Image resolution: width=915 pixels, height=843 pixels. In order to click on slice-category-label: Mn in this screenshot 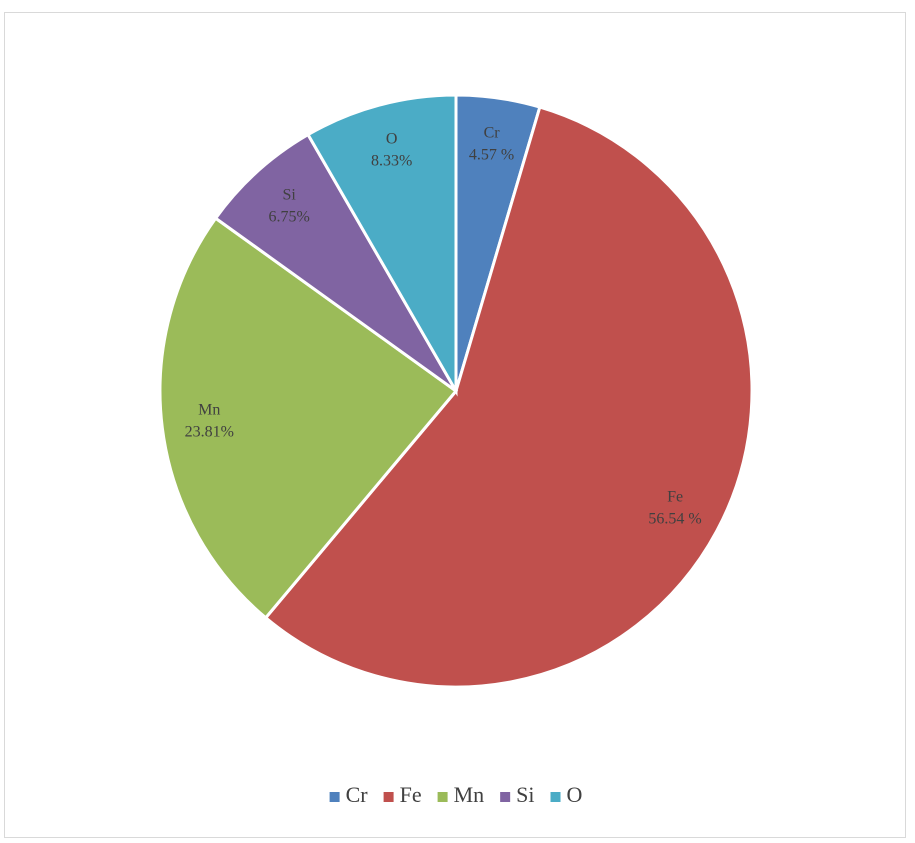, I will do `click(209, 410)`.